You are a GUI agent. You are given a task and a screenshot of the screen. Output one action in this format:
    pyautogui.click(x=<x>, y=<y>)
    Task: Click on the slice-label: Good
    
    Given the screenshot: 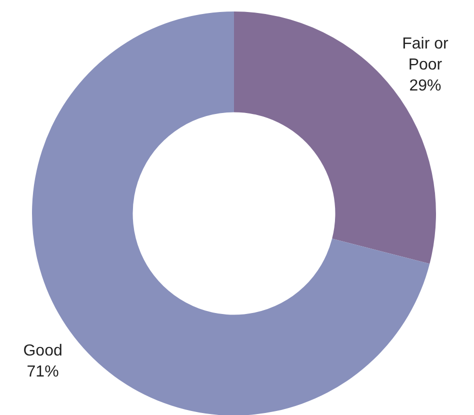 What is the action you would take?
    pyautogui.click(x=42, y=351)
    